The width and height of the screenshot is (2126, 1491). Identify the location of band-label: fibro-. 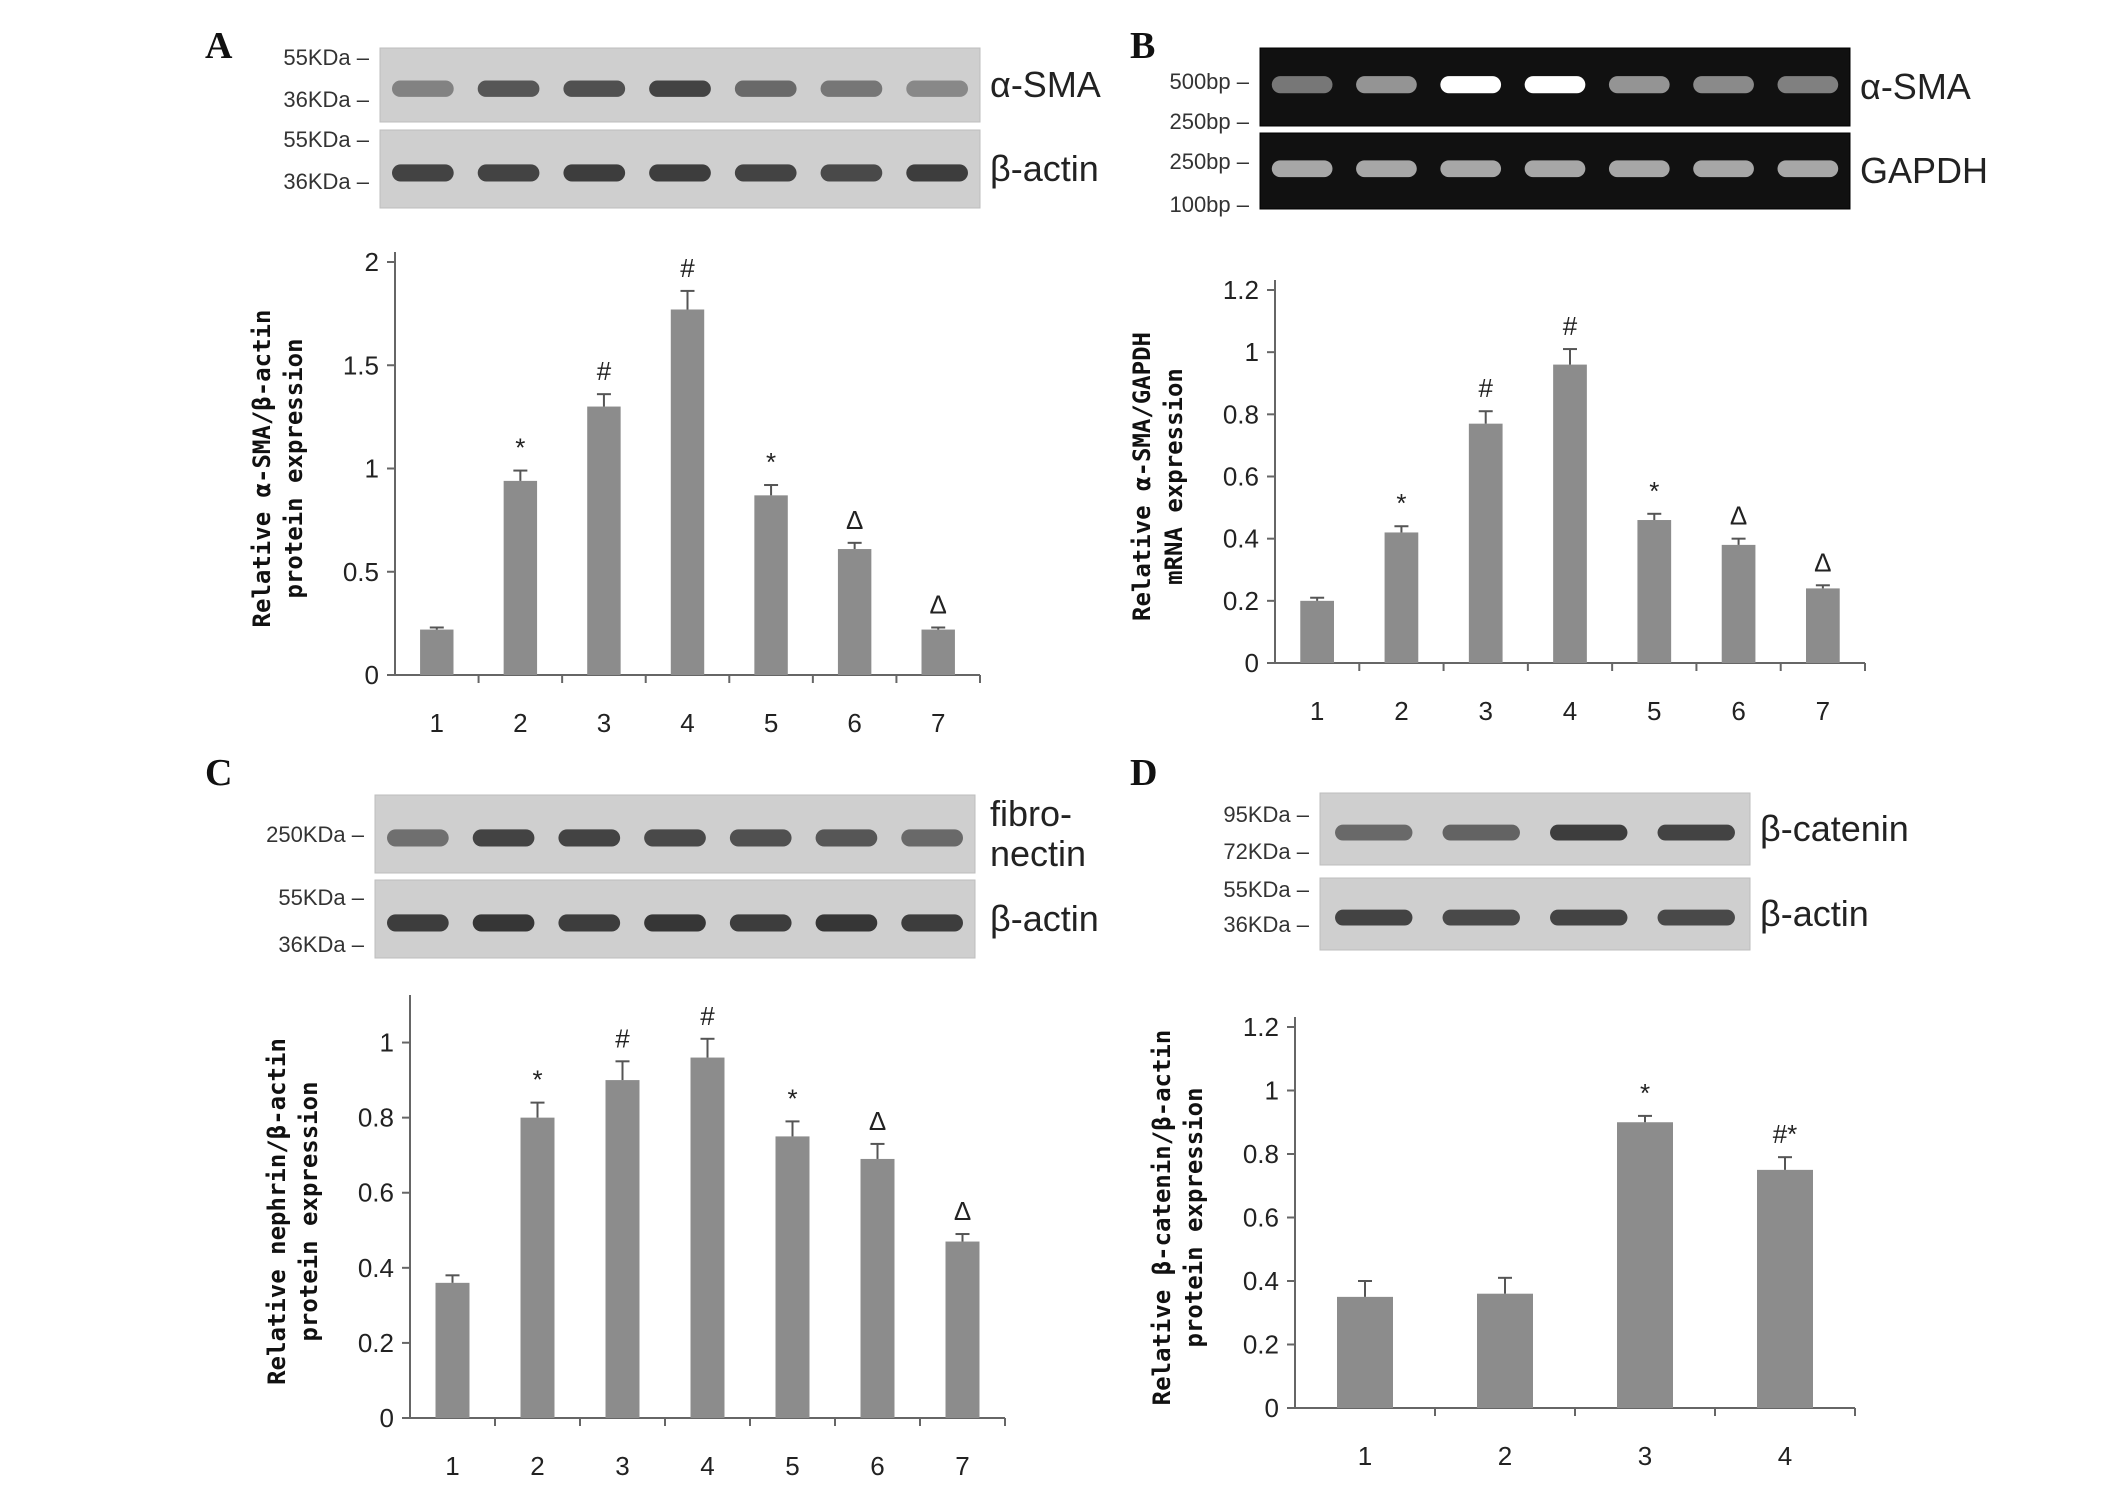
(1031, 813).